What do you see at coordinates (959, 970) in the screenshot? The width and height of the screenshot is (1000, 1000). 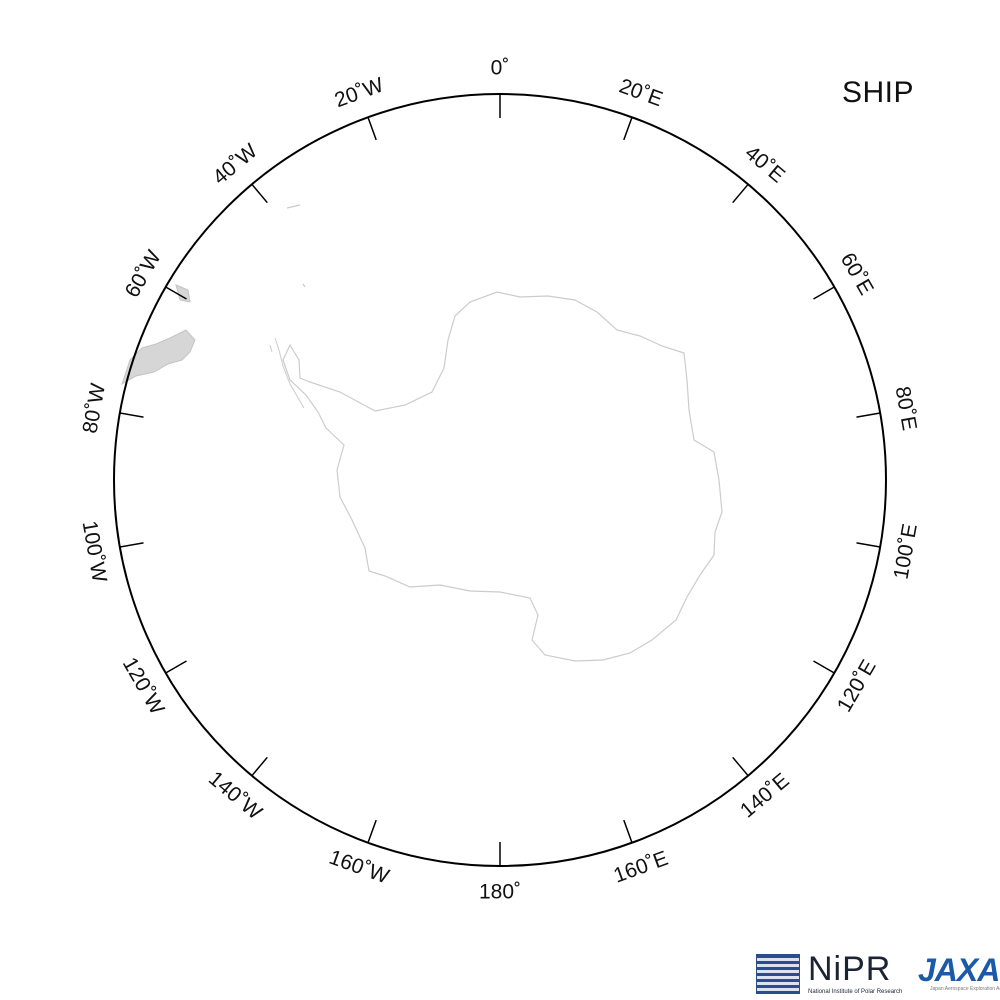 I see `jaxa-logo-text: JAXA` at bounding box center [959, 970].